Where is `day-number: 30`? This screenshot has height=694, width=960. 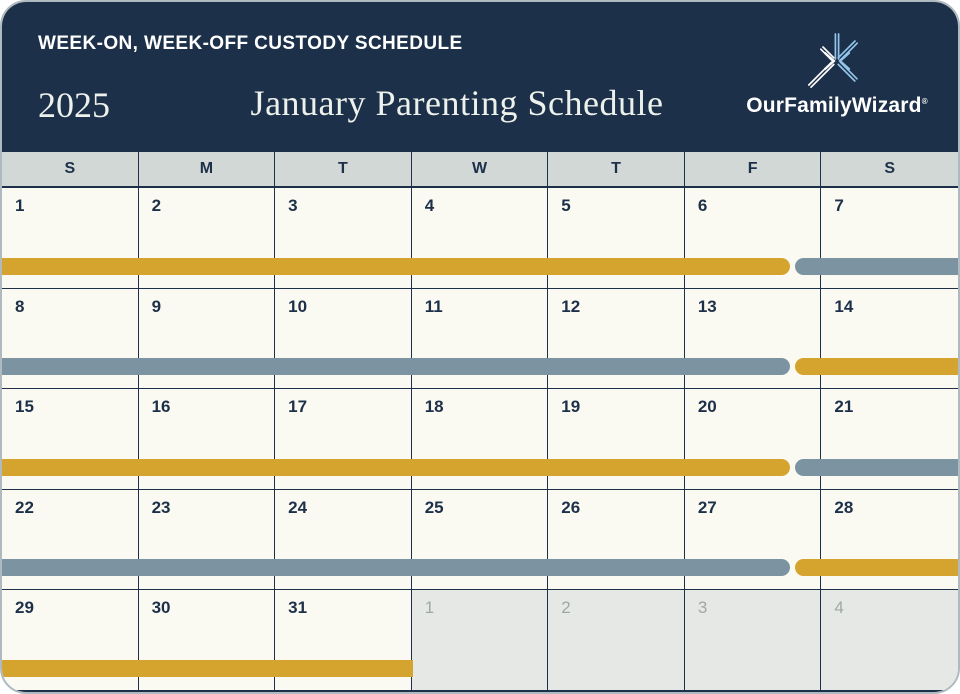
day-number: 30 is located at coordinates (161, 608).